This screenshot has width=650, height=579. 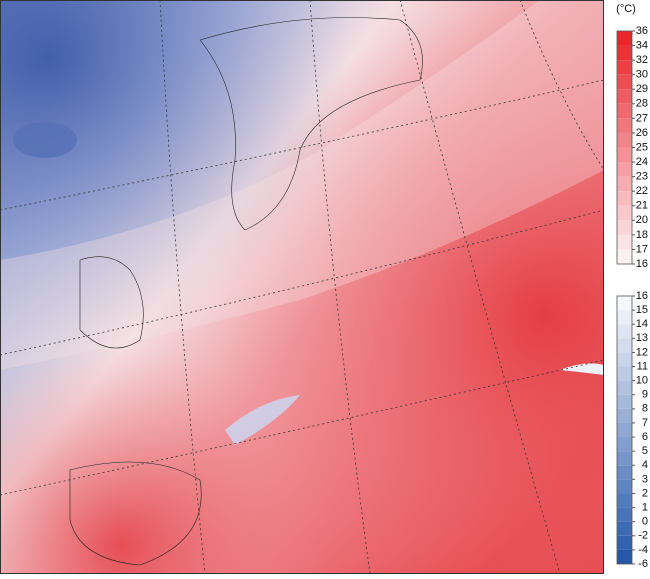 What do you see at coordinates (642, 310) in the screenshot?
I see `colorbar-tick-label: 15` at bounding box center [642, 310].